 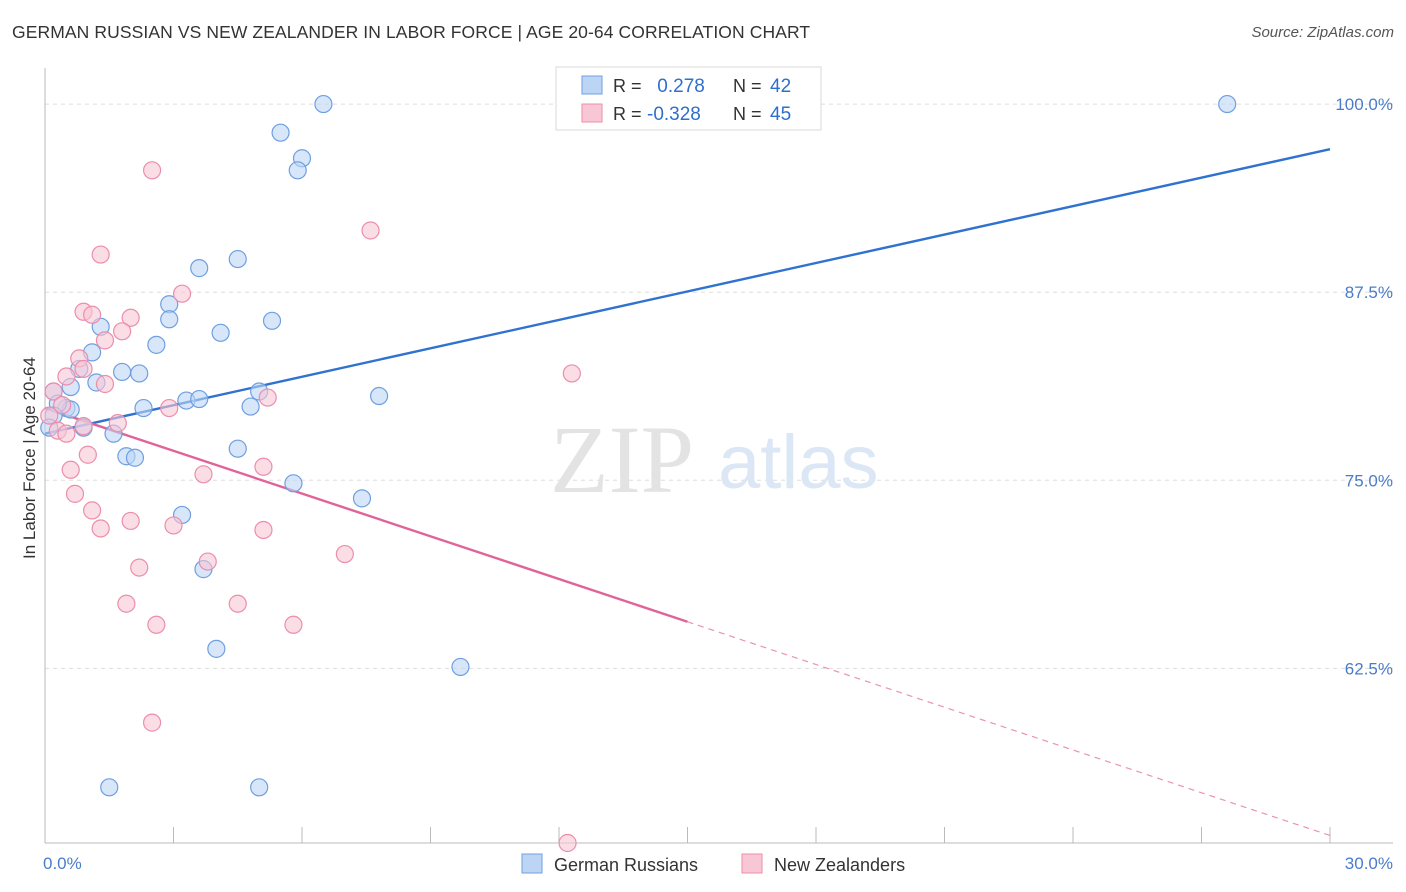 I want to click on y-tick-labels: 62.5% 75.0% 87.5% 100.0%, so click(x=1364, y=386).